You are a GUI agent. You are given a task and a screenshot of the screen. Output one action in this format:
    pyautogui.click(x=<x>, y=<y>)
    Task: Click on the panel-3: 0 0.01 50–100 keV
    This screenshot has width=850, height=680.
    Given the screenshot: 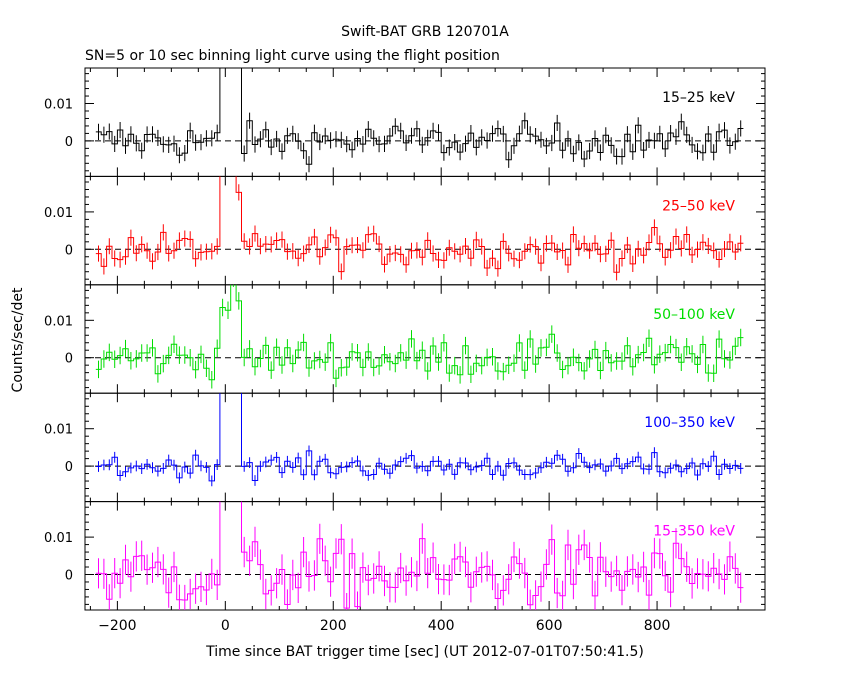 What is the action you would take?
    pyautogui.click(x=405, y=339)
    